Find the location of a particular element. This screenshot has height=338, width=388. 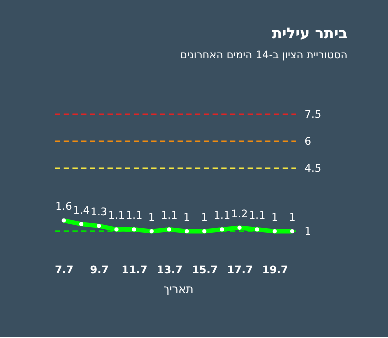

x-tick-label: 19.7 is located at coordinates (275, 270).